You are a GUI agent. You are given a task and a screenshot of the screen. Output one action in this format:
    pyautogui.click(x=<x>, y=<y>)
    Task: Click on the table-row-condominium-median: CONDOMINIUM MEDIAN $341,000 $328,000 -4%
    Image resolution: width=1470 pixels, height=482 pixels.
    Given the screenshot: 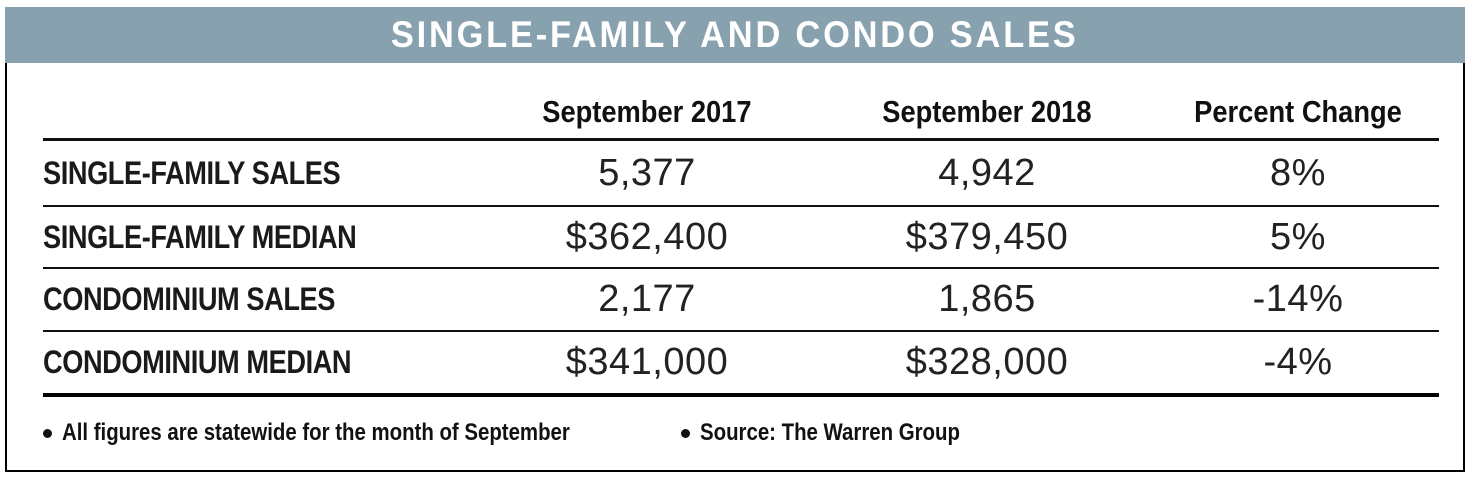 What is the action you would take?
    pyautogui.click(x=741, y=363)
    